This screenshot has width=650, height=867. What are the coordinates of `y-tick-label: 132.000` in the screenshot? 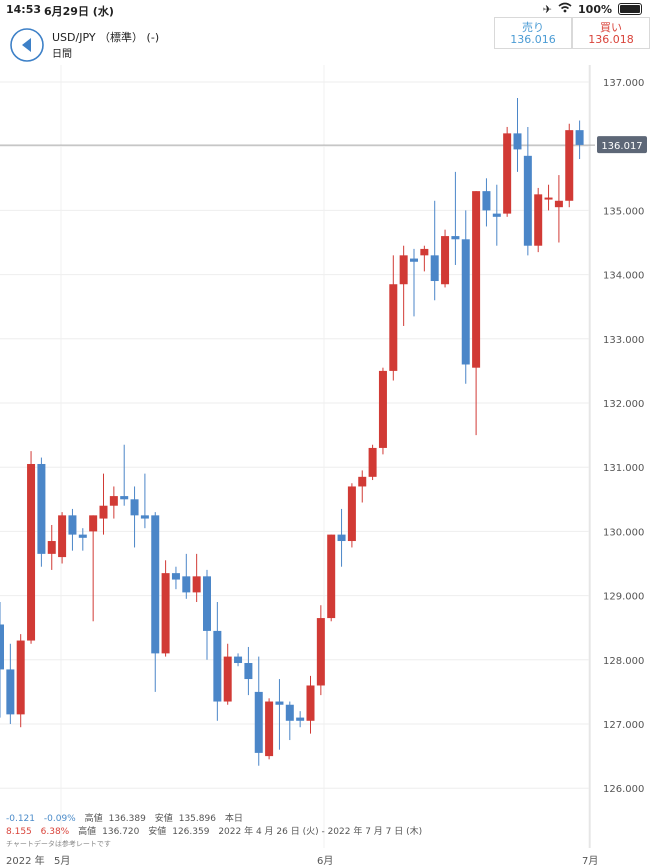 It's located at (623, 404).